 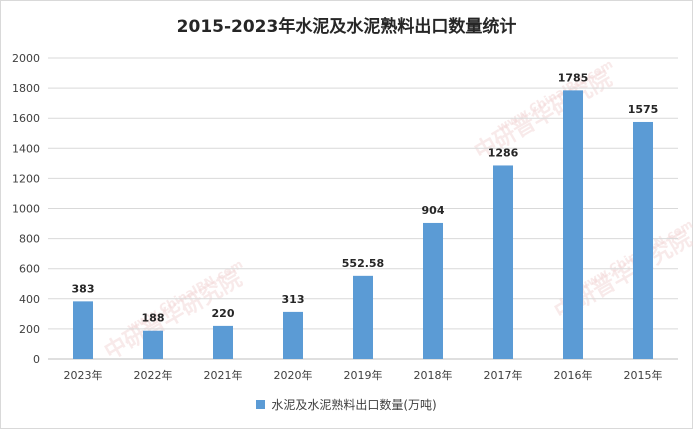 I want to click on x-tick-label: 2015年, so click(x=643, y=375).